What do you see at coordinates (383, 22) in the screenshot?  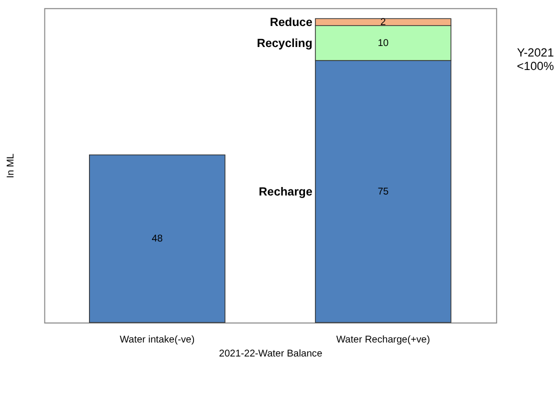 I see `data-label: 2` at bounding box center [383, 22].